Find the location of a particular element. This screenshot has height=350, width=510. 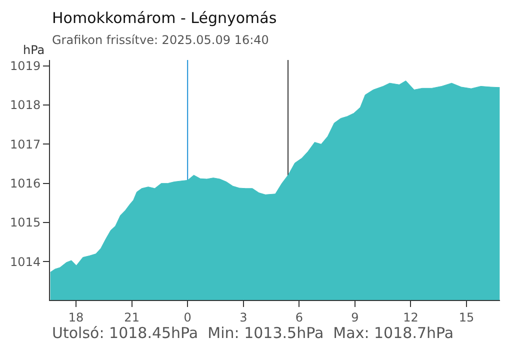

chart-title: Homokkomárom - Légnyomás is located at coordinates (164, 18).